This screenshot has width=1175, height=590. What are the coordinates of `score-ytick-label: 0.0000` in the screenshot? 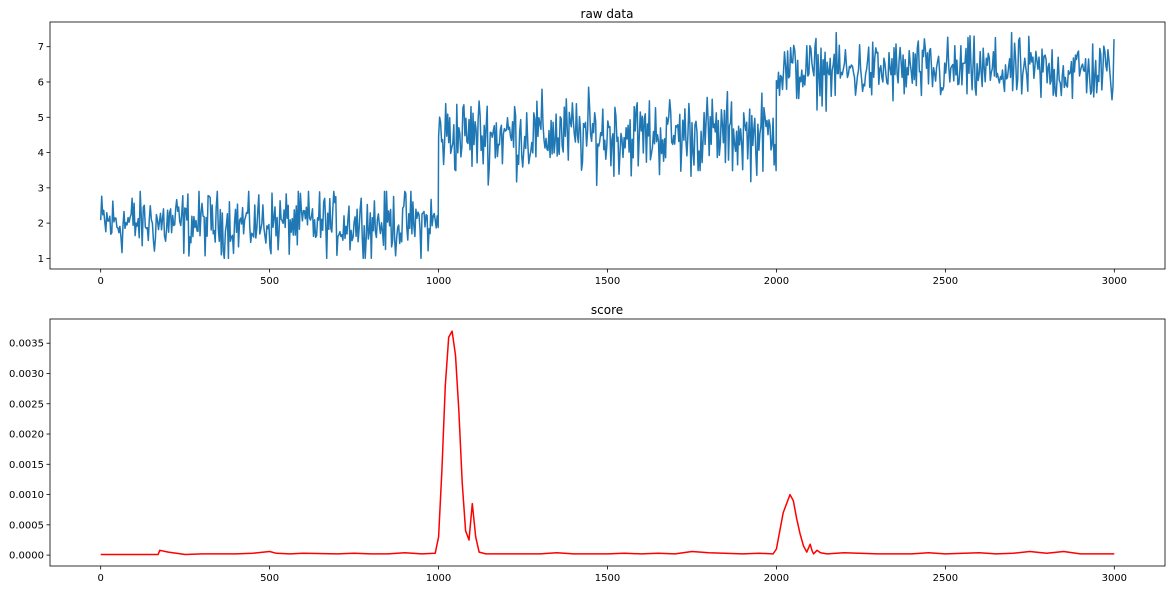 It's located at (26, 556).